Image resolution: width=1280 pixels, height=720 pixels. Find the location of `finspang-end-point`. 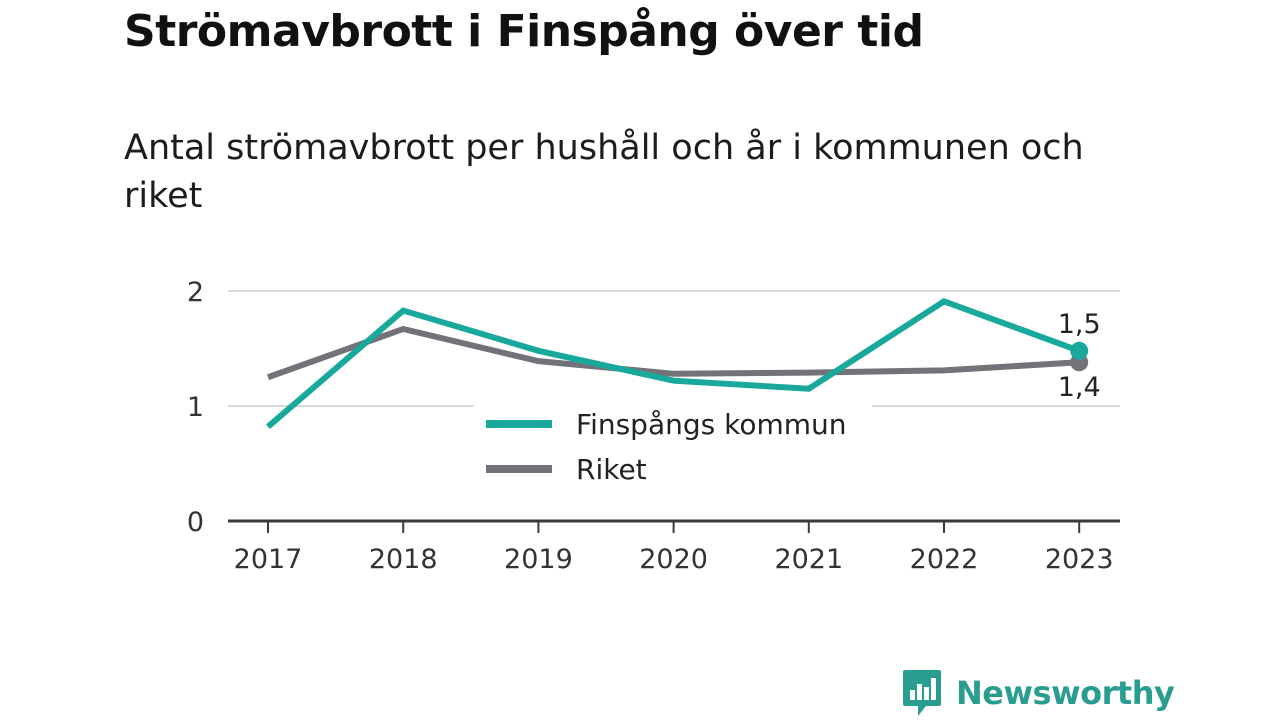

finspang-end-point is located at coordinates (1079, 350).